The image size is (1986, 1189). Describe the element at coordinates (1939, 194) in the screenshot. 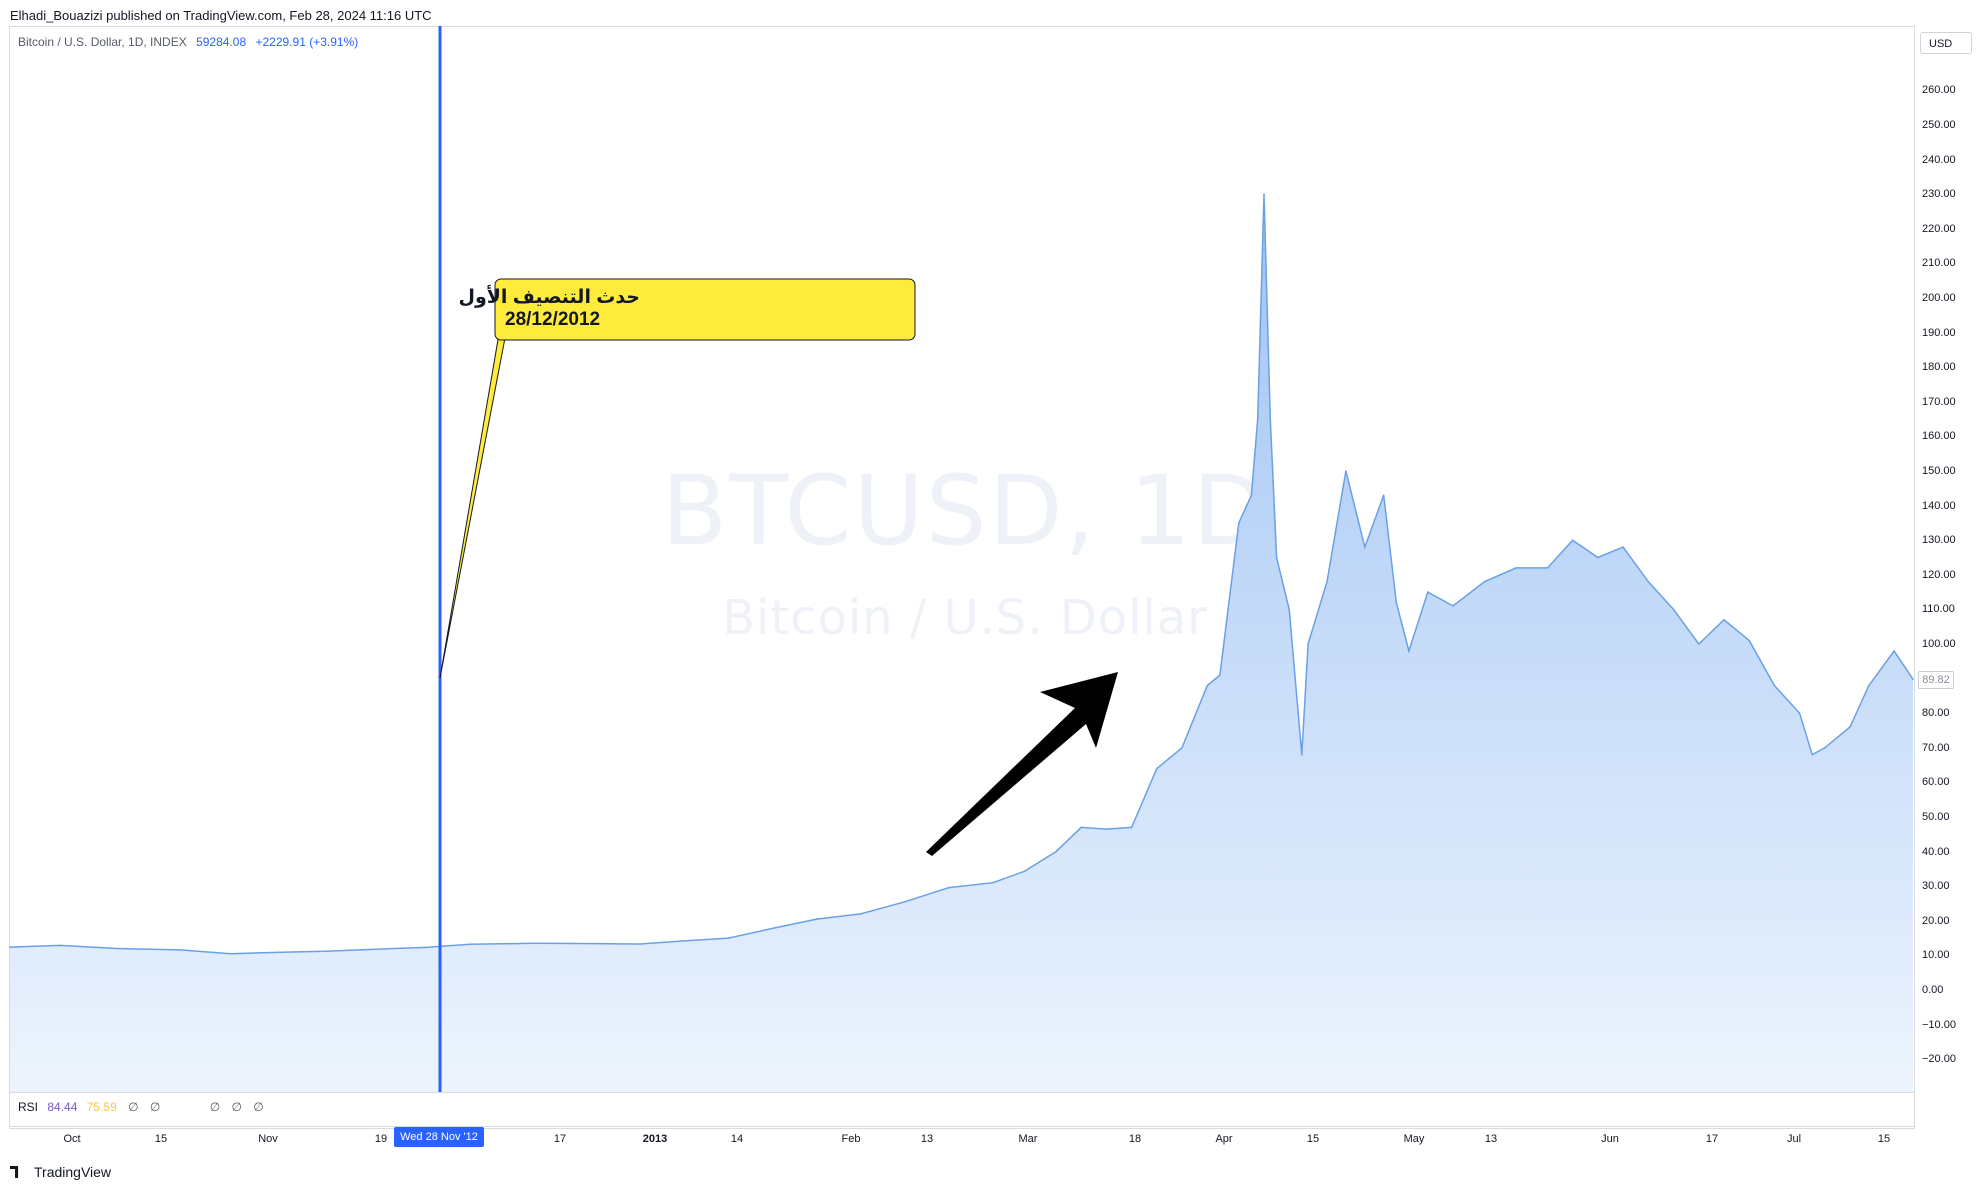

I see `y-tick-label: 230.00` at that location.